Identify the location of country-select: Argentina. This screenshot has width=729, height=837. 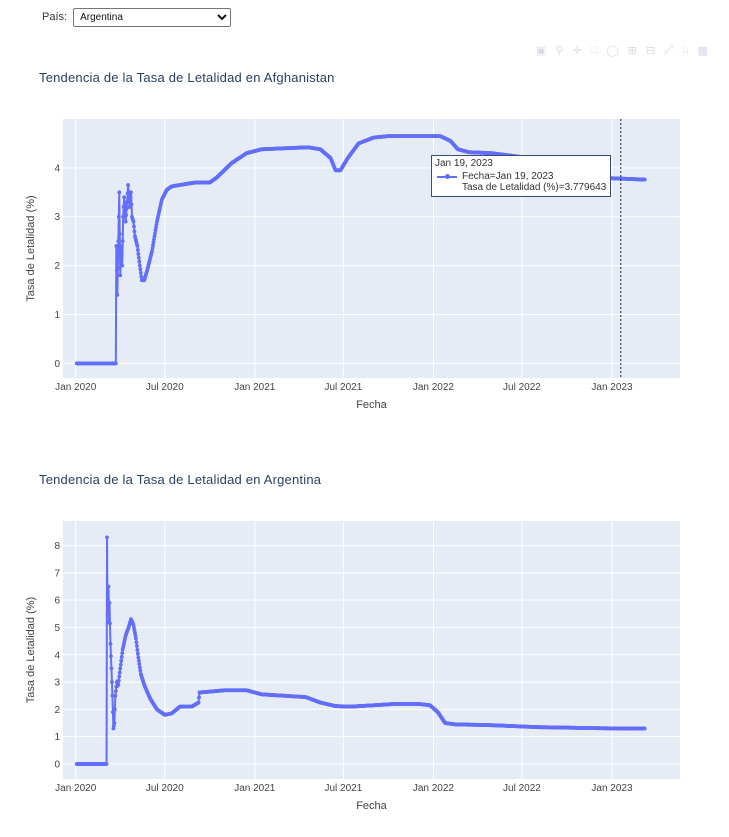
(152, 17).